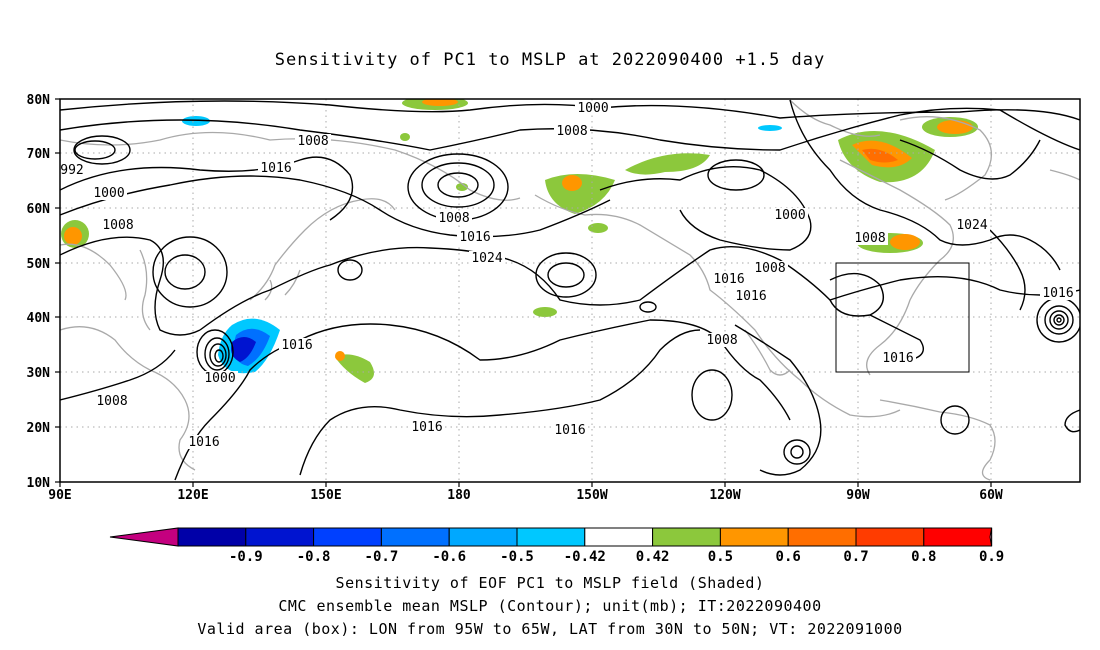 The width and height of the screenshot is (1100, 650). I want to click on colorbar-label: 0.7, so click(855, 557).